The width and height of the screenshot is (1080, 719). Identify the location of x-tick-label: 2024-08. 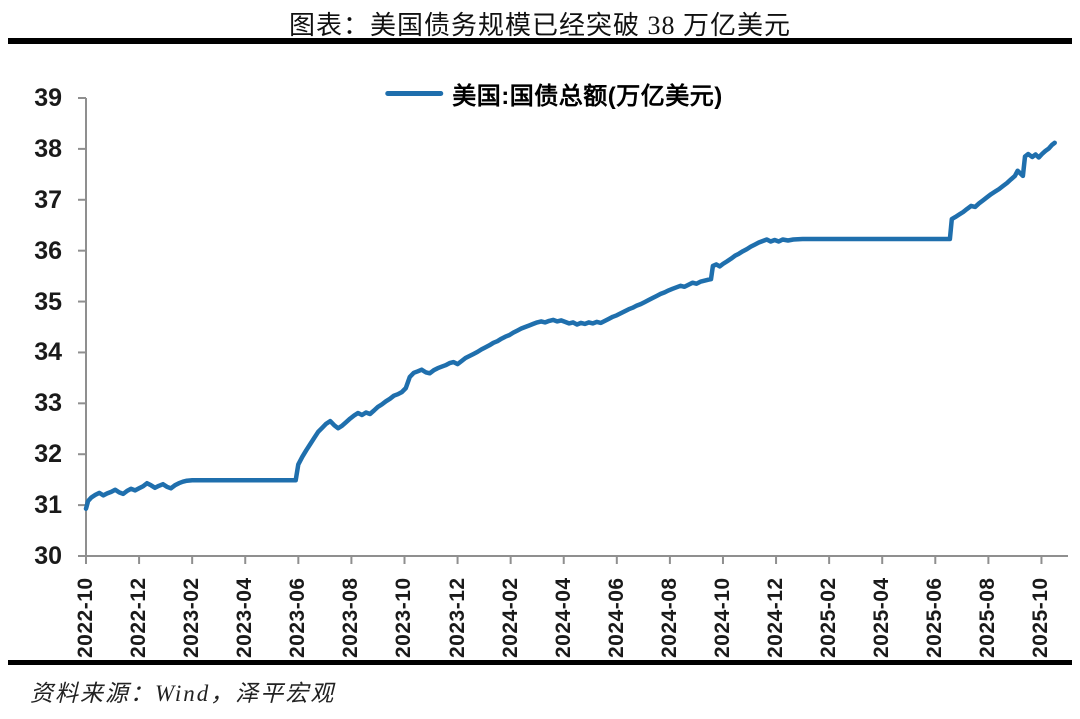
(669, 617).